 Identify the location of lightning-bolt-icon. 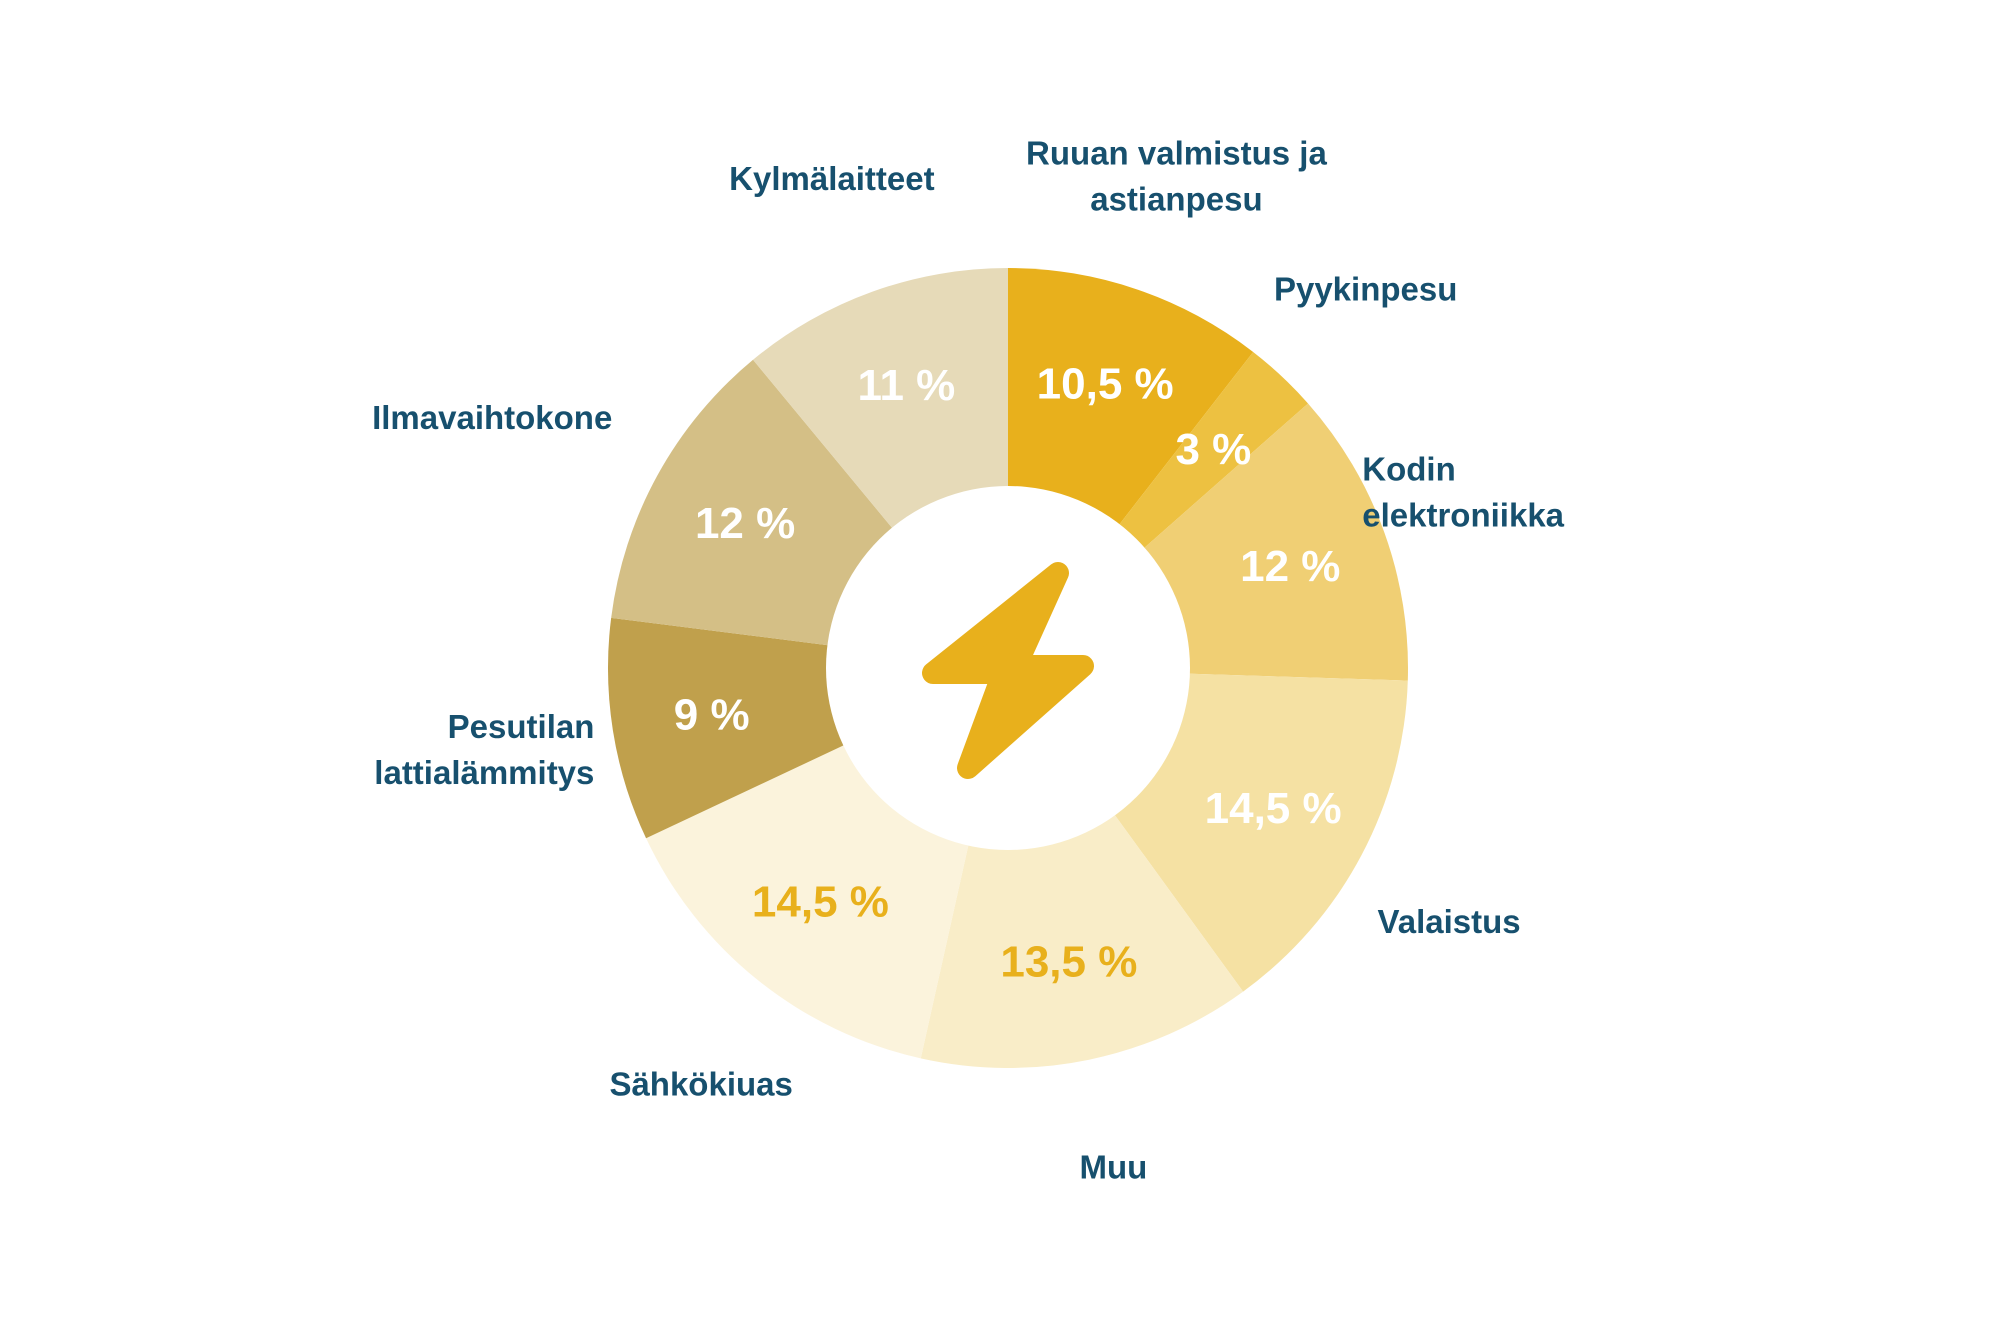
(1008, 670).